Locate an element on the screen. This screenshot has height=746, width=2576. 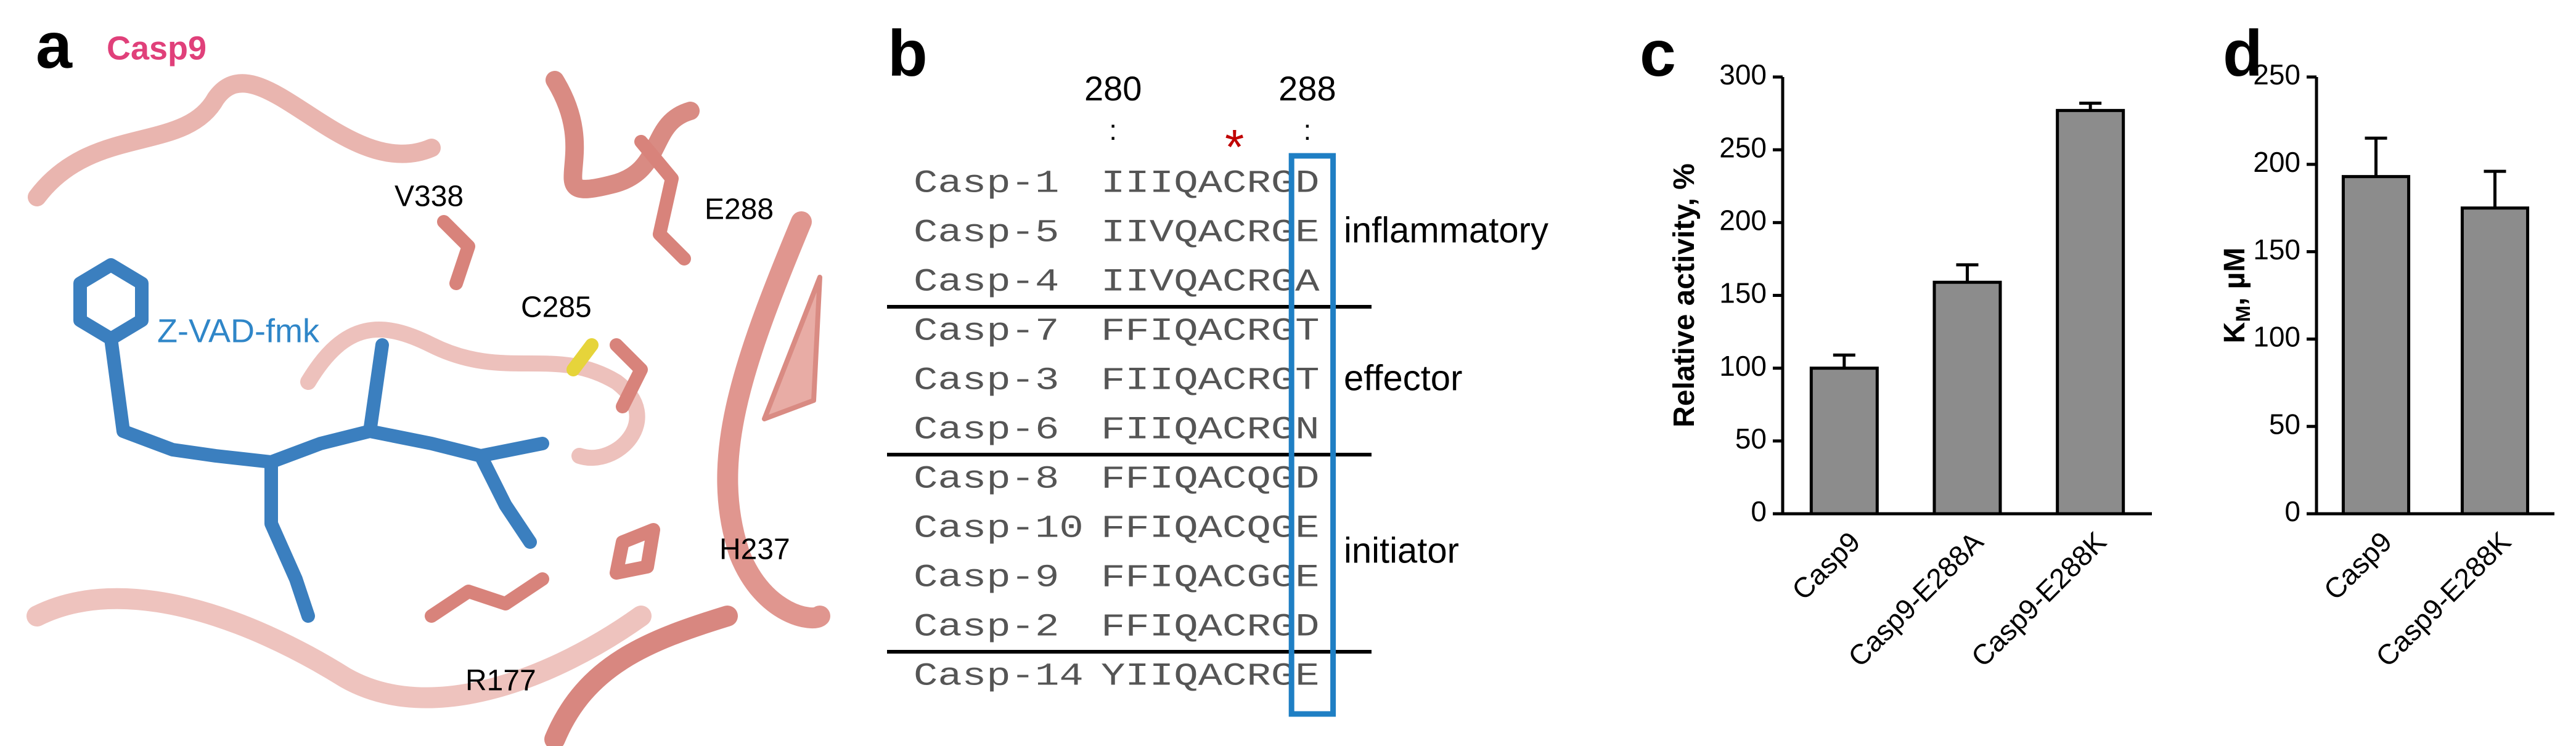
sequence-name: Casp-1 is located at coordinates (986, 184).